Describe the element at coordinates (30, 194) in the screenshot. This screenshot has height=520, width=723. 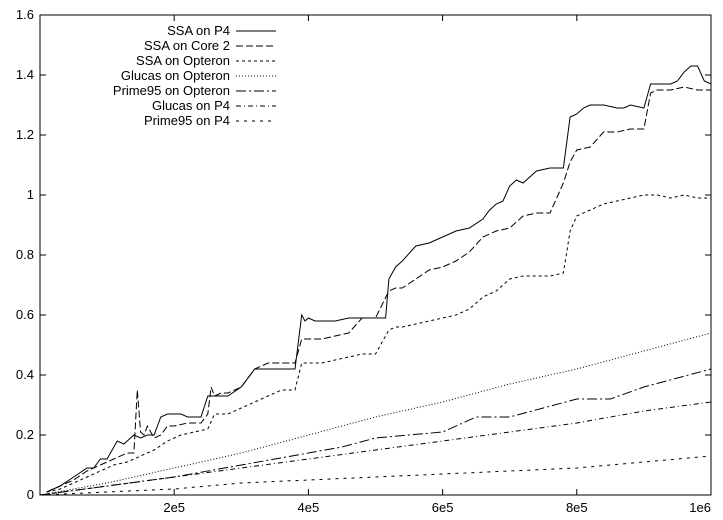
I see `y-tick-label: 1` at that location.